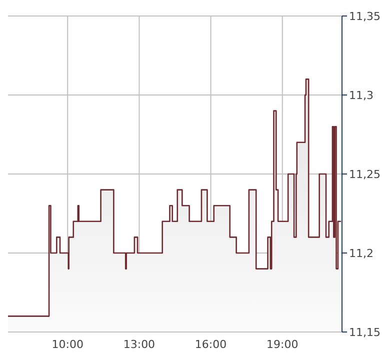 The width and height of the screenshot is (390, 364). What do you see at coordinates (139, 344) in the screenshot?
I see `x-tick-label: 13:00` at bounding box center [139, 344].